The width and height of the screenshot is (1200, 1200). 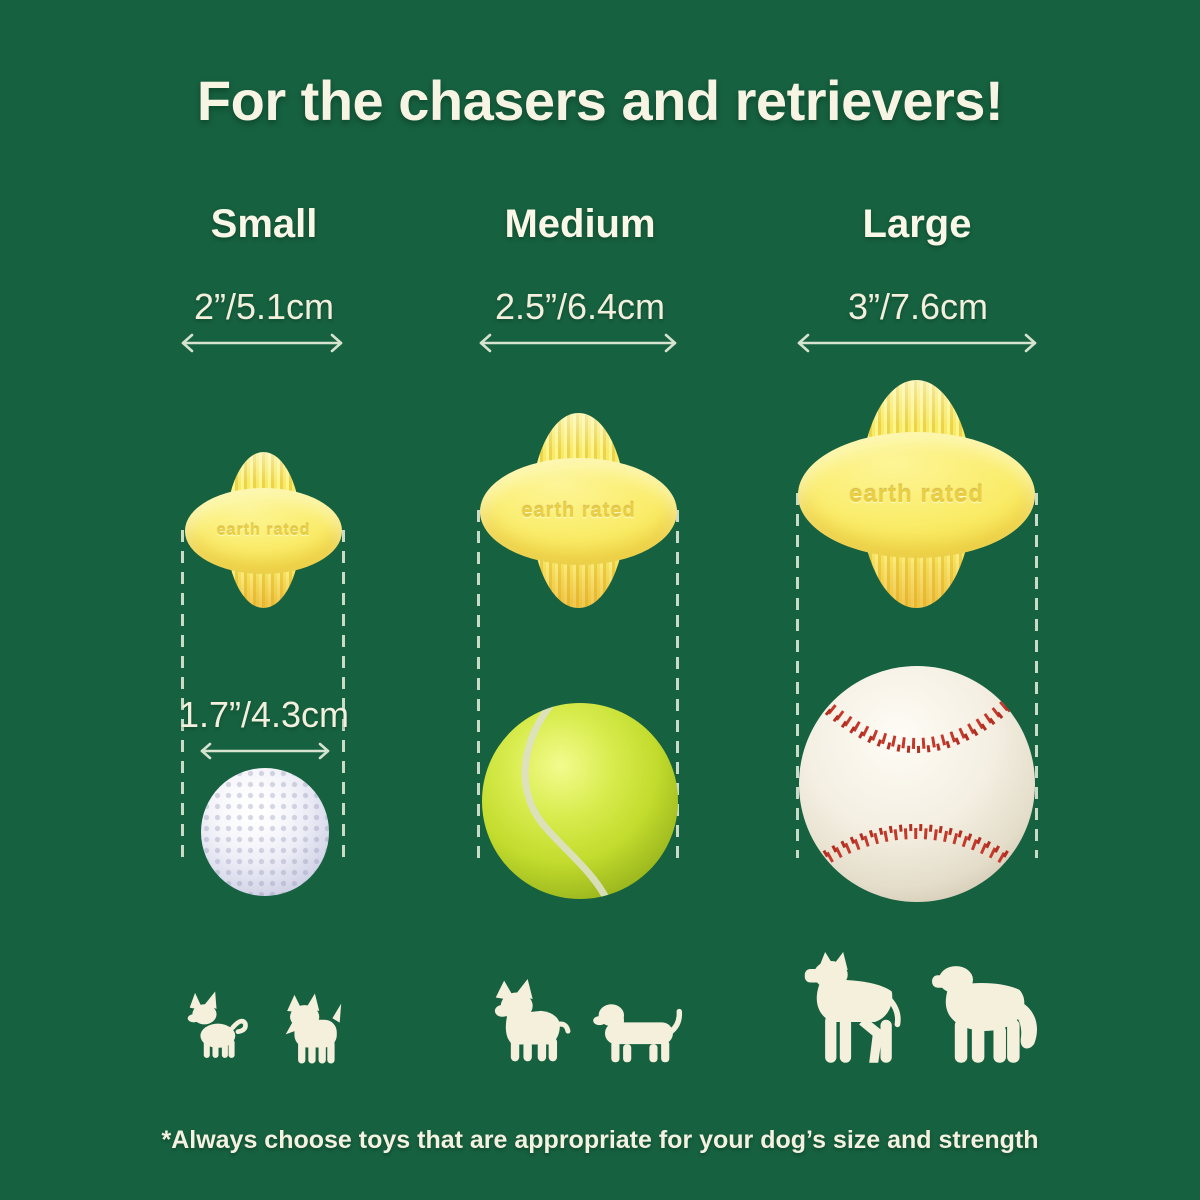 What do you see at coordinates (265, 751) in the screenshot?
I see `width-arrow-golf-ball` at bounding box center [265, 751].